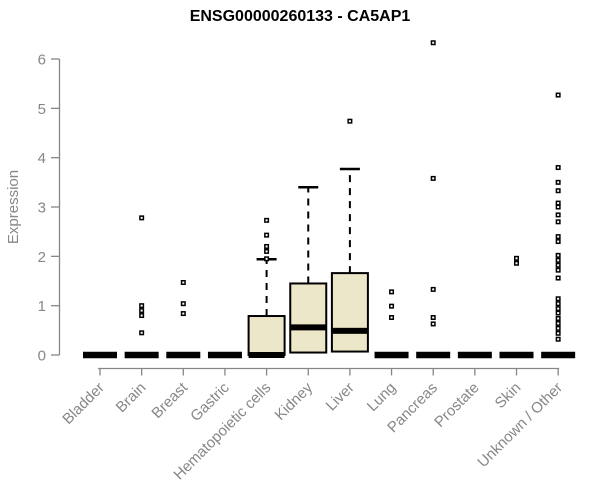  I want to click on x-category-label: Breast, so click(169, 400).